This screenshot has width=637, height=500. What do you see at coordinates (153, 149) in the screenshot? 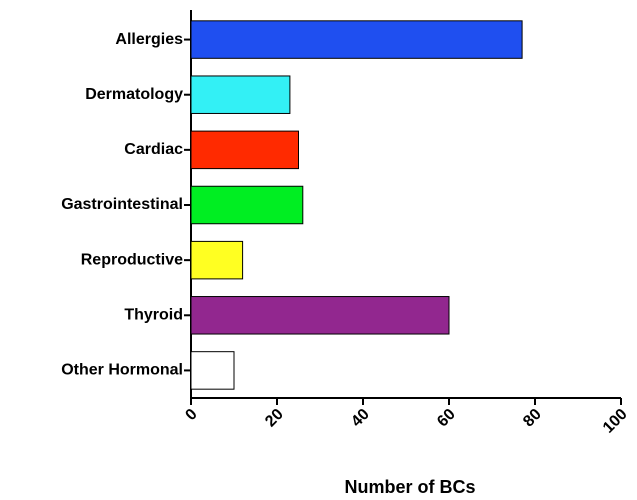
I see `y-tick-label: Cardiac` at bounding box center [153, 149].